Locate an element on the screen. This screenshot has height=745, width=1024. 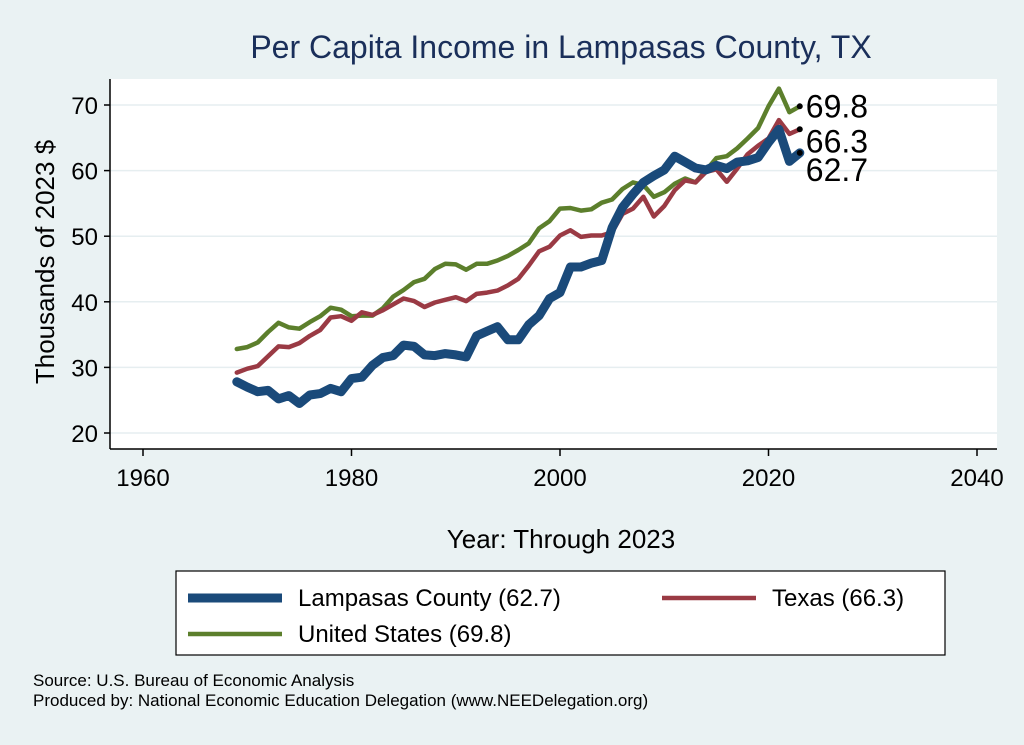
end-labels: 62.766.369.8 is located at coordinates (832, 138).